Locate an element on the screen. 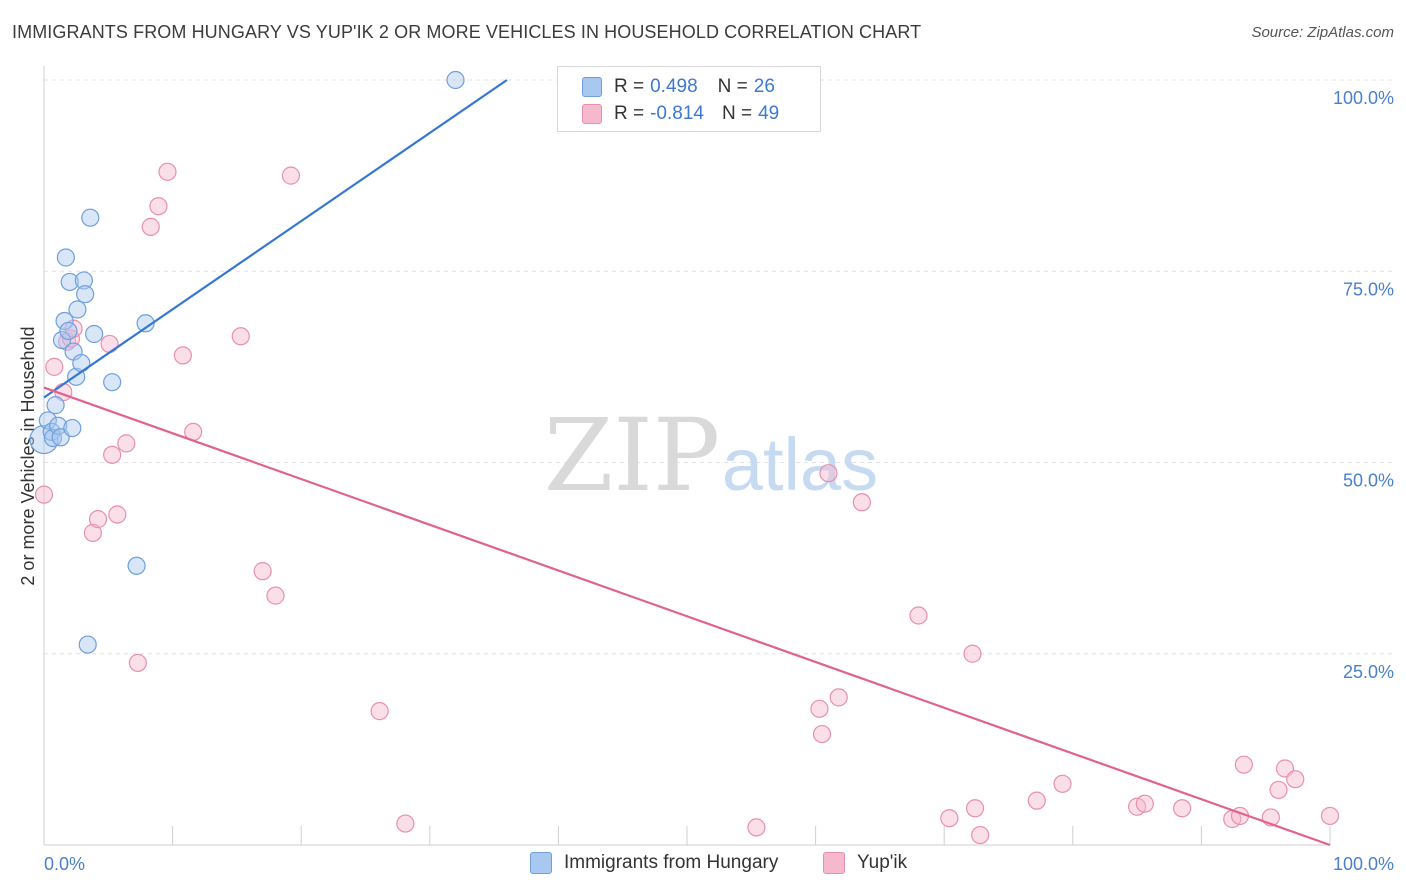 Image resolution: width=1406 pixels, height=892 pixels. legend-item-hungary: Immigrants from Hungary is located at coordinates (654, 863).